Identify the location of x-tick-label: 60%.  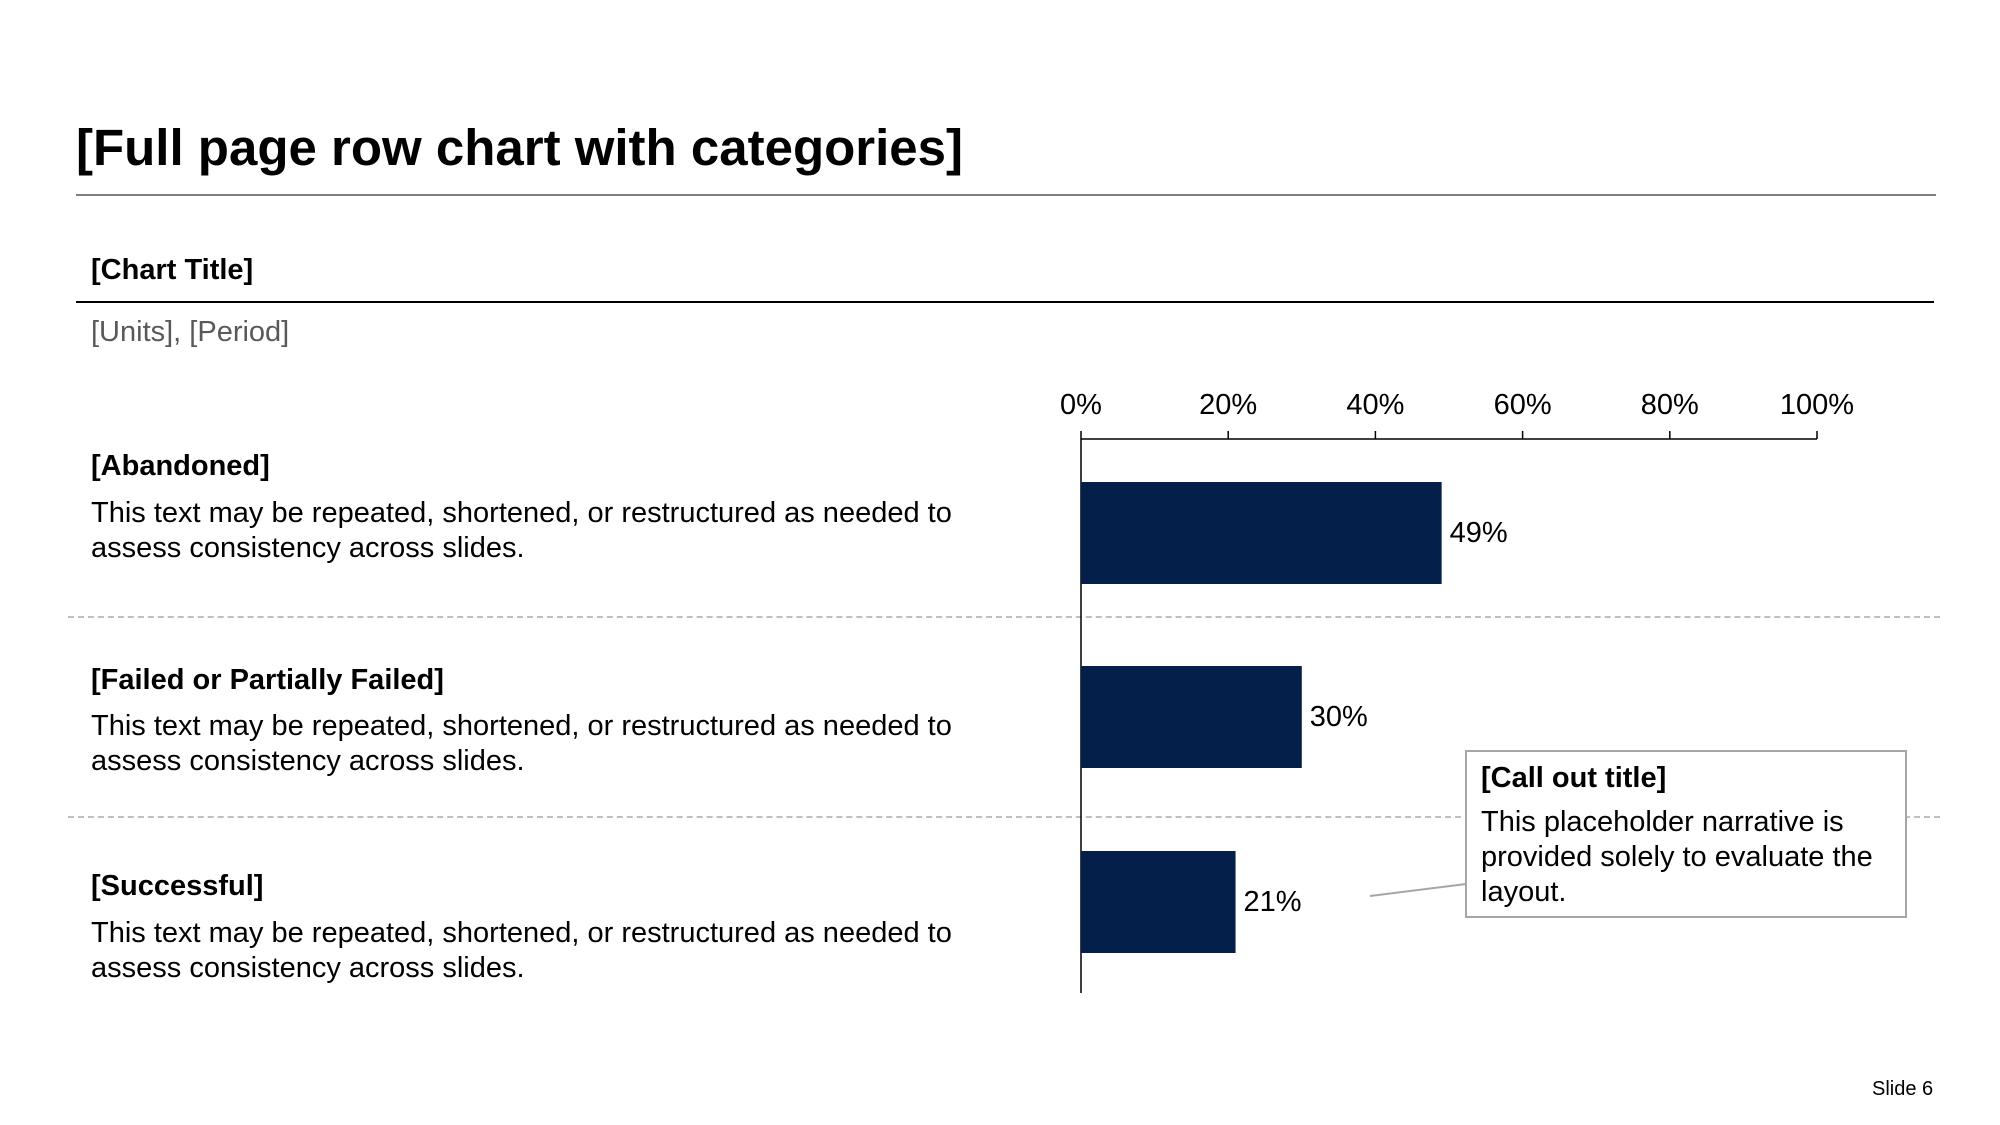
(1523, 405).